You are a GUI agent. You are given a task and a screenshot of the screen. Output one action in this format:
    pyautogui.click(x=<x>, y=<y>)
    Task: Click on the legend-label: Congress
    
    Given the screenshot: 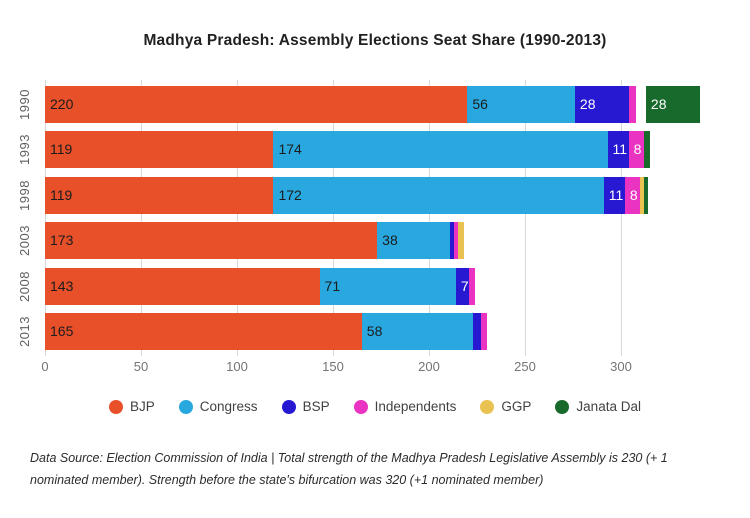 What is the action you would take?
    pyautogui.click(x=228, y=406)
    